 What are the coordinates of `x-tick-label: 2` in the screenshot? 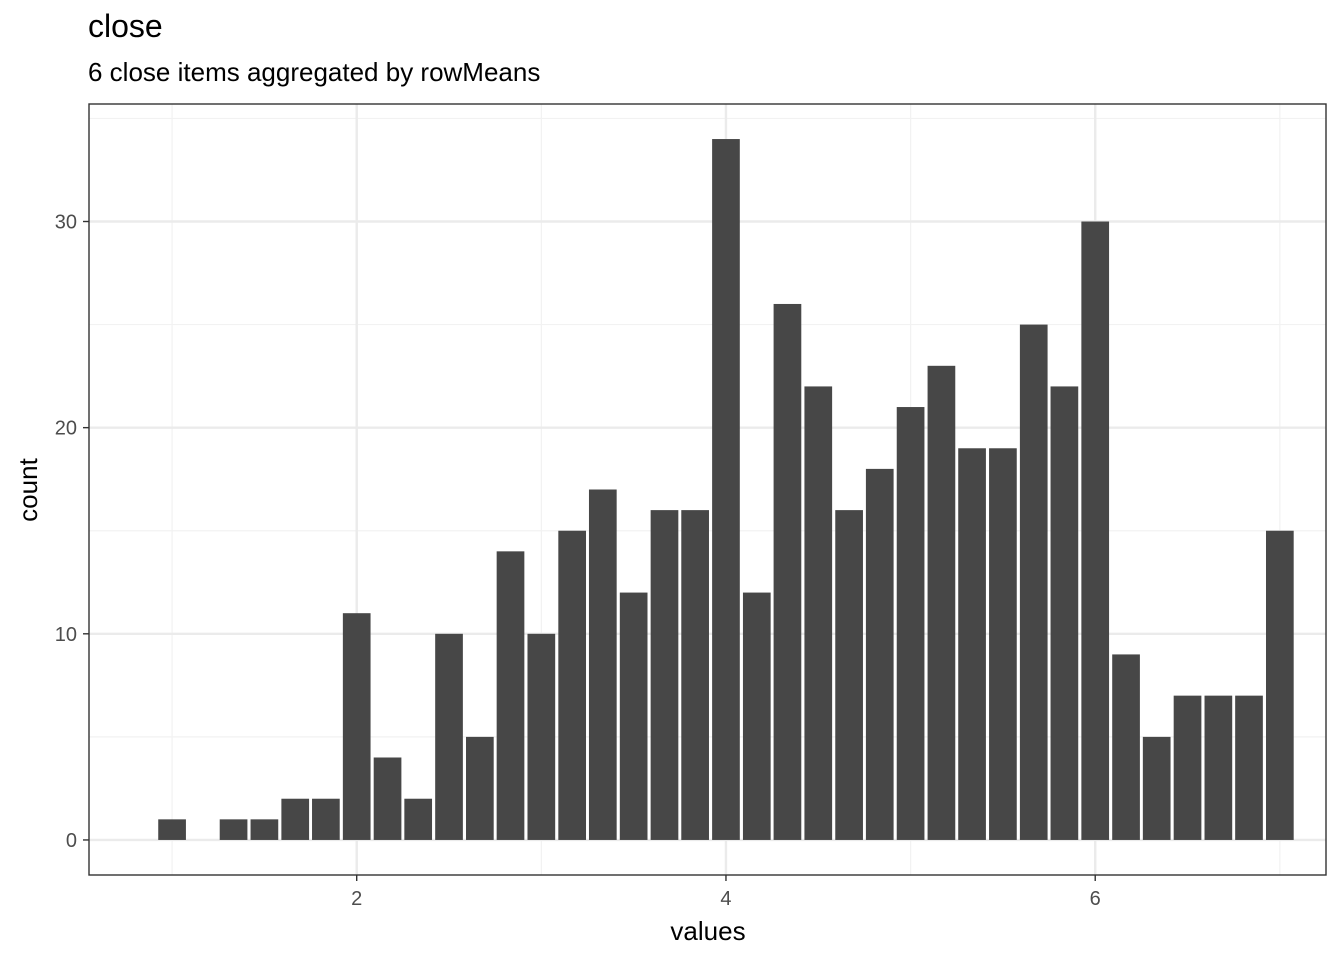 It's located at (356, 899).